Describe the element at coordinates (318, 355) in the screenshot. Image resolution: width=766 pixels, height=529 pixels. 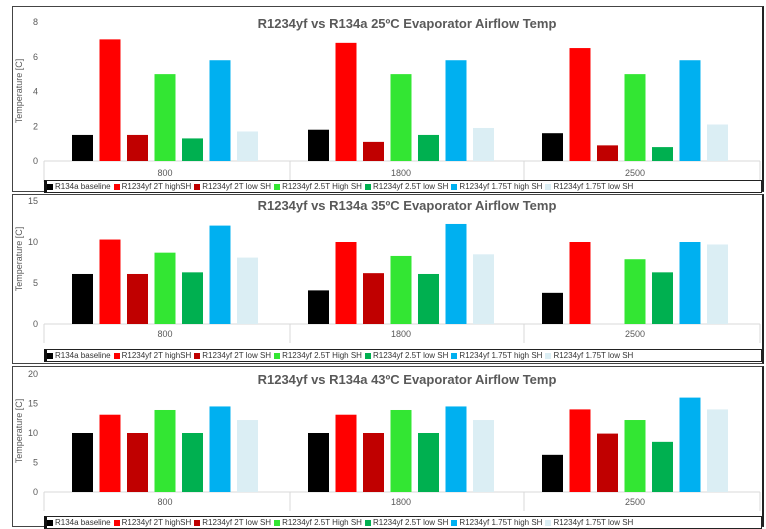
I see `legend-item: R1234yf 2.5T High SH` at that location.